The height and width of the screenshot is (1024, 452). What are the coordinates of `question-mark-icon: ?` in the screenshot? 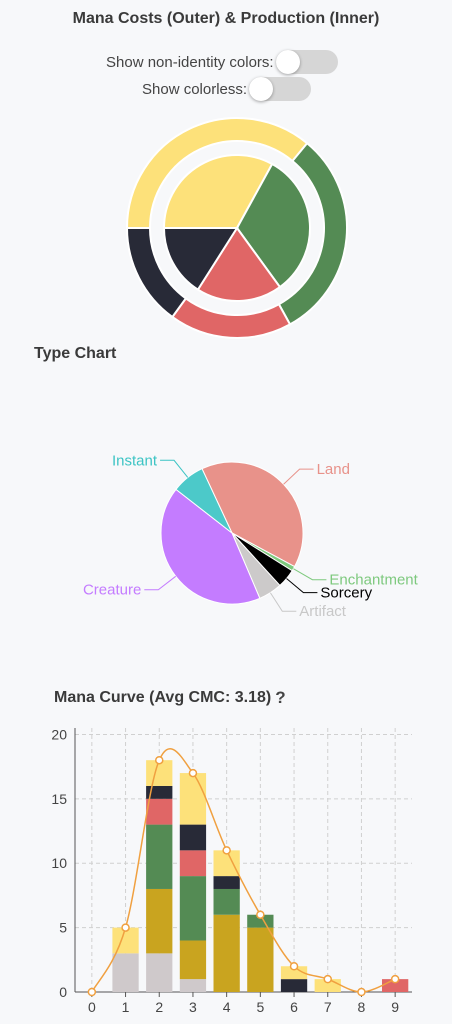 It's located at (280, 697).